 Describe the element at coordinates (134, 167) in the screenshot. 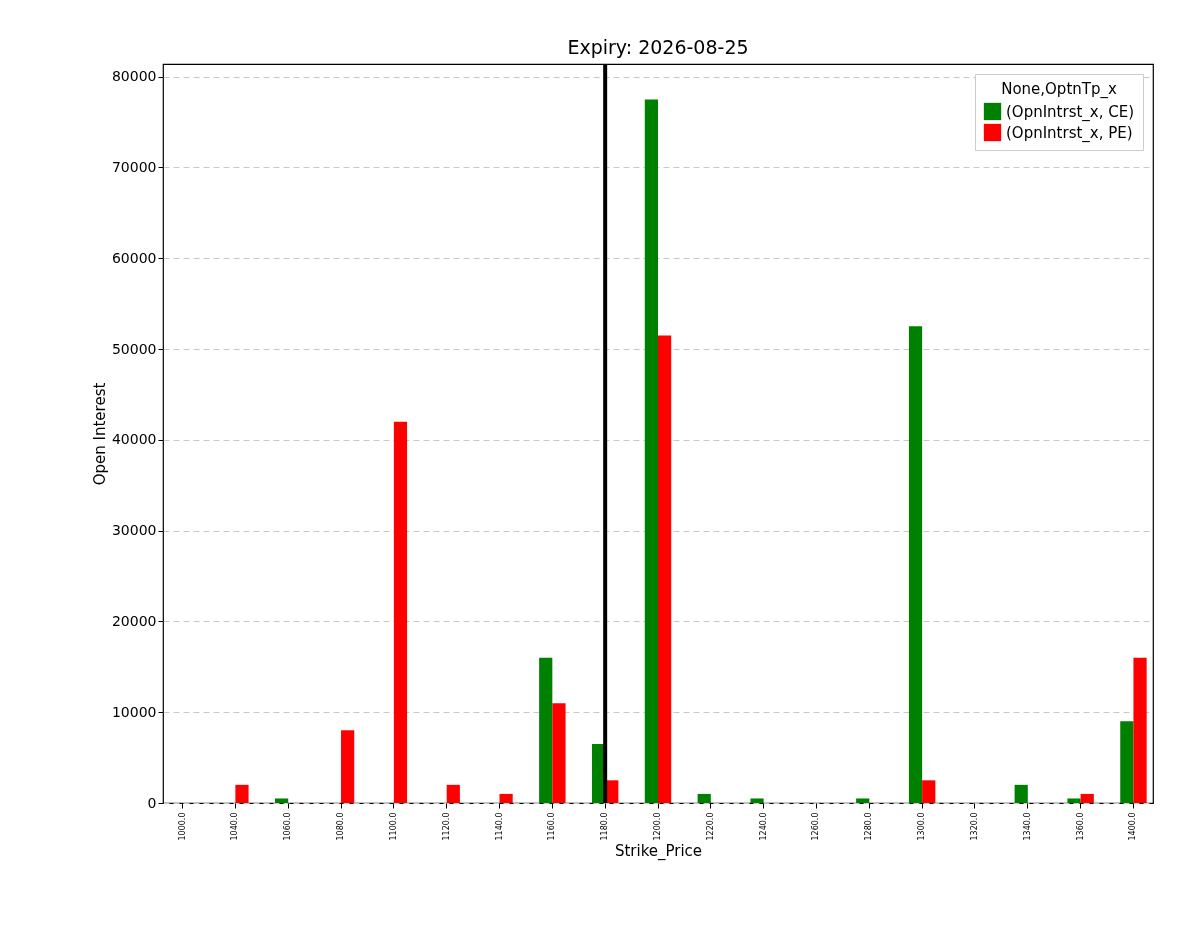

I see `y-tick-label: 70000` at that location.